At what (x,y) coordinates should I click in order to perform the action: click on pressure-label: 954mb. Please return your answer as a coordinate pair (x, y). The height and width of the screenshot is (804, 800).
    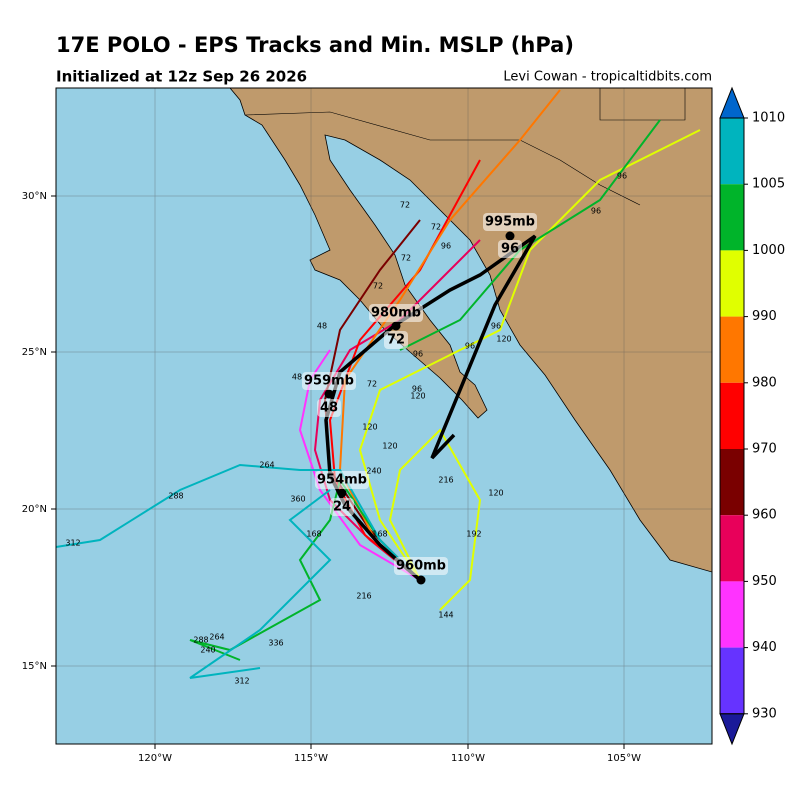
    Looking at the image, I should click on (342, 480).